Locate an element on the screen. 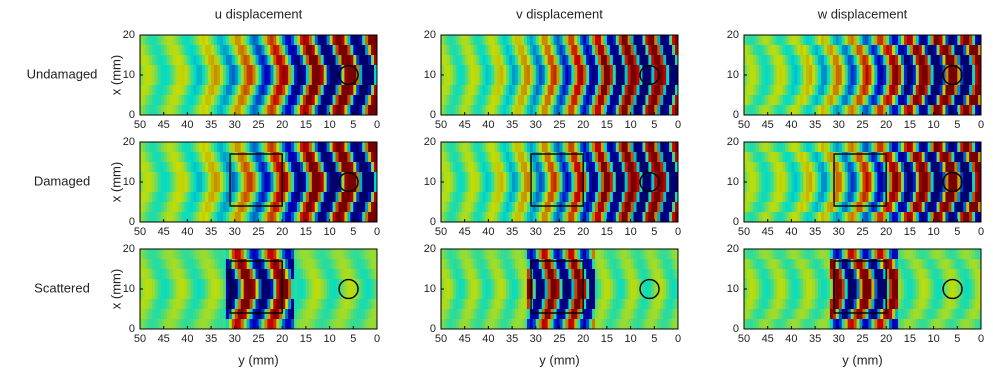 The width and height of the screenshot is (993, 372). x-tick-label: 15 is located at coordinates (306, 232).